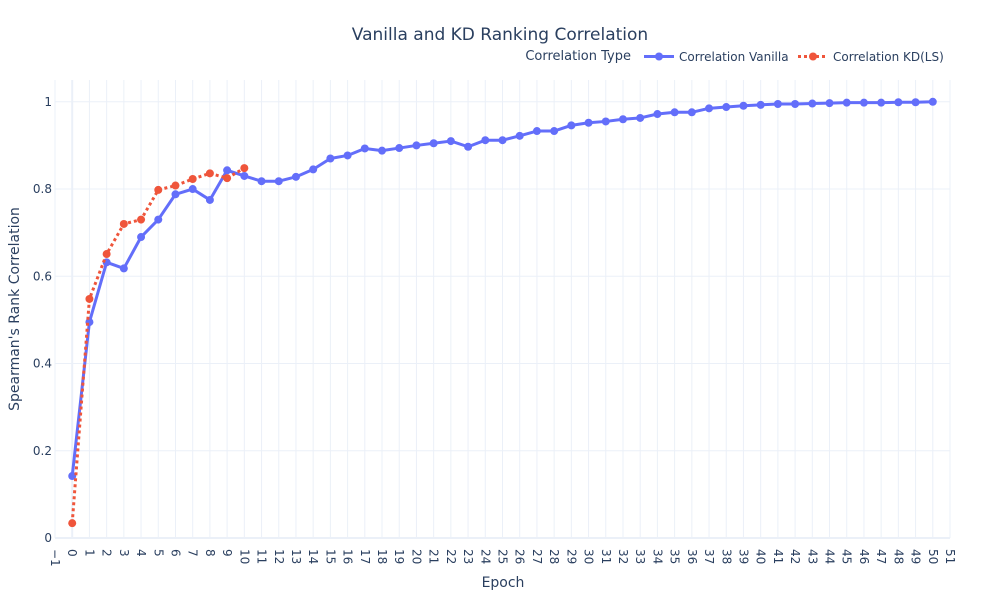  Describe the element at coordinates (399, 556) in the screenshot. I see `x-tick-label: 19` at that location.